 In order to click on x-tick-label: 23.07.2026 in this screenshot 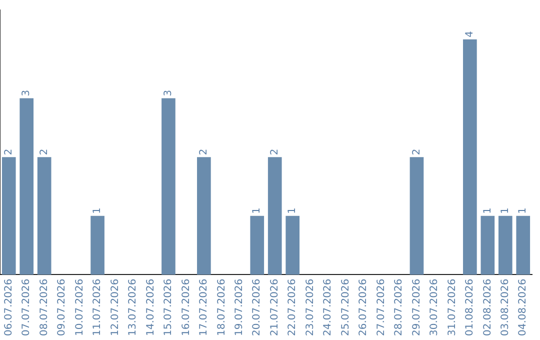, I will do `click(310, 307)`.